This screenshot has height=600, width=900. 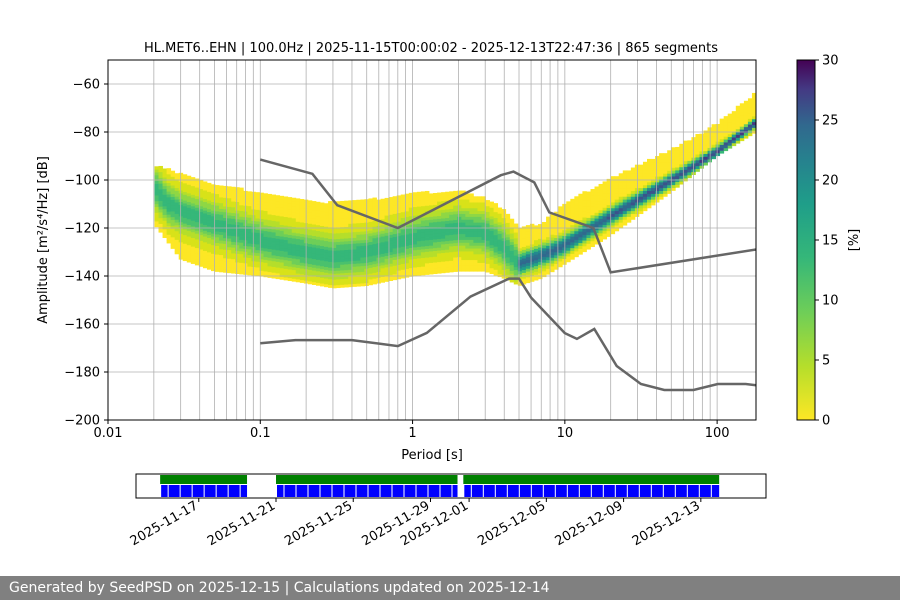 I want to click on y-tick-label: −200, so click(x=82, y=421).